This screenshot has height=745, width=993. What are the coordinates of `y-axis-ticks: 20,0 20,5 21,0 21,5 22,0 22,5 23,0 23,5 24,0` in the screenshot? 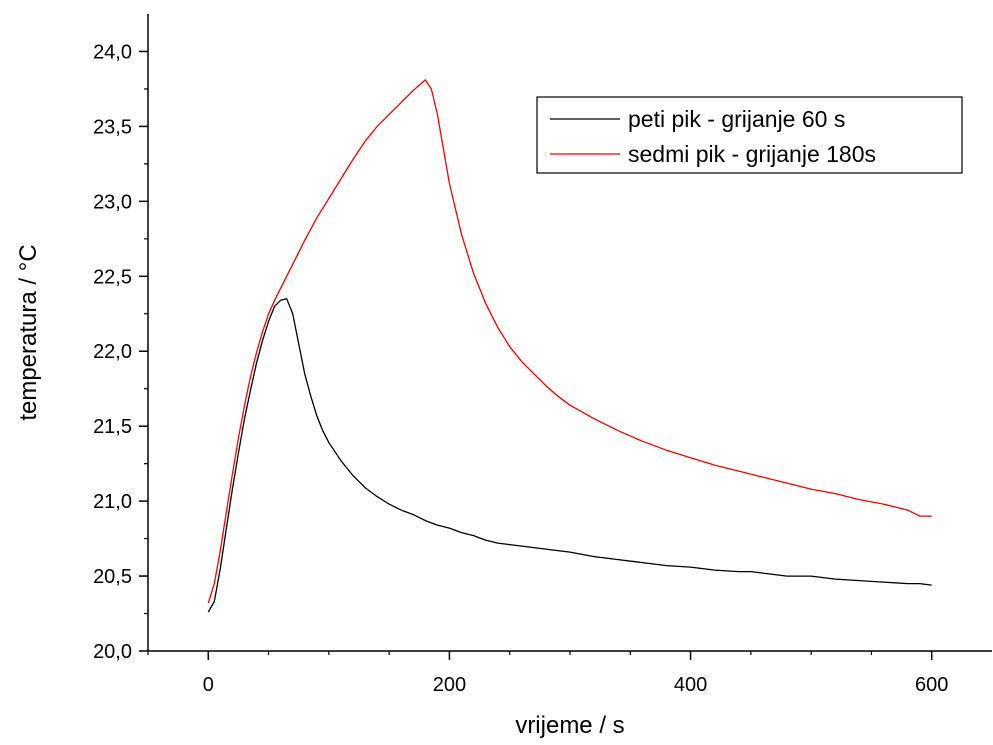 It's located at (120, 352).